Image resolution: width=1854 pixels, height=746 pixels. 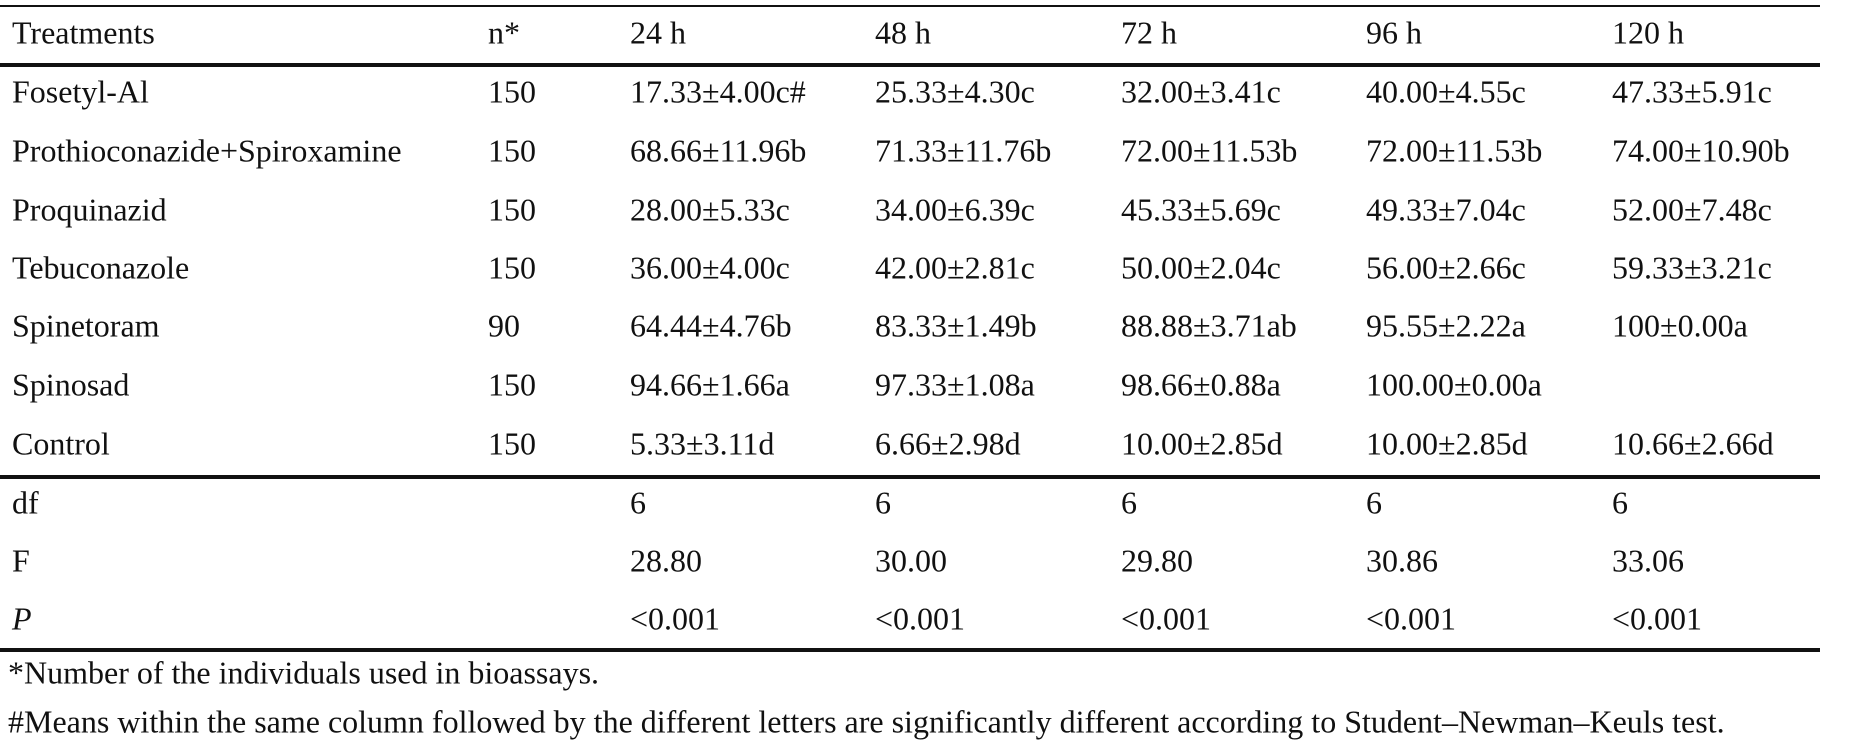 What do you see at coordinates (207, 150) in the screenshot?
I see `table-cell: Prothioconazide+Spiroxamine` at bounding box center [207, 150].